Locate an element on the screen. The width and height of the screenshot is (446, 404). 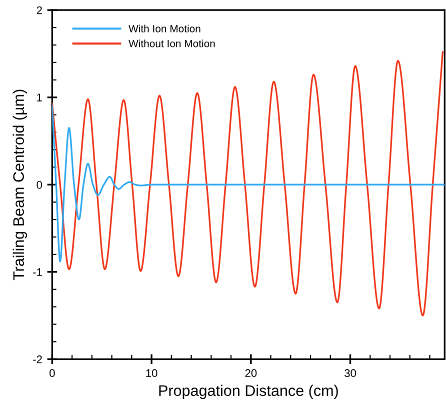
y-tick-label: 1 is located at coordinates (39, 98).